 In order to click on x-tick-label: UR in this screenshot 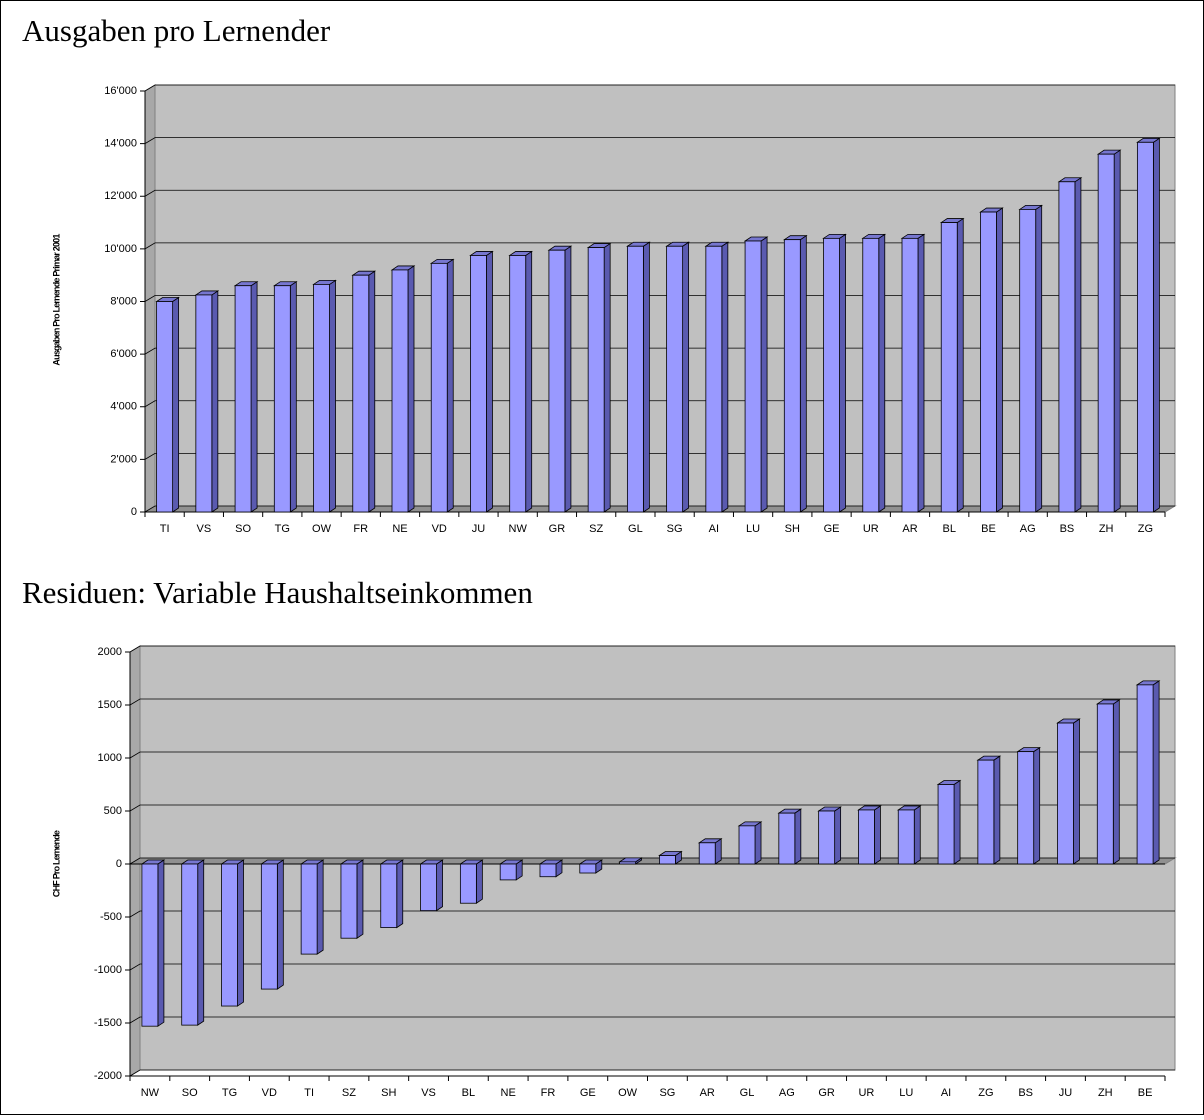, I will do `click(871, 529)`.